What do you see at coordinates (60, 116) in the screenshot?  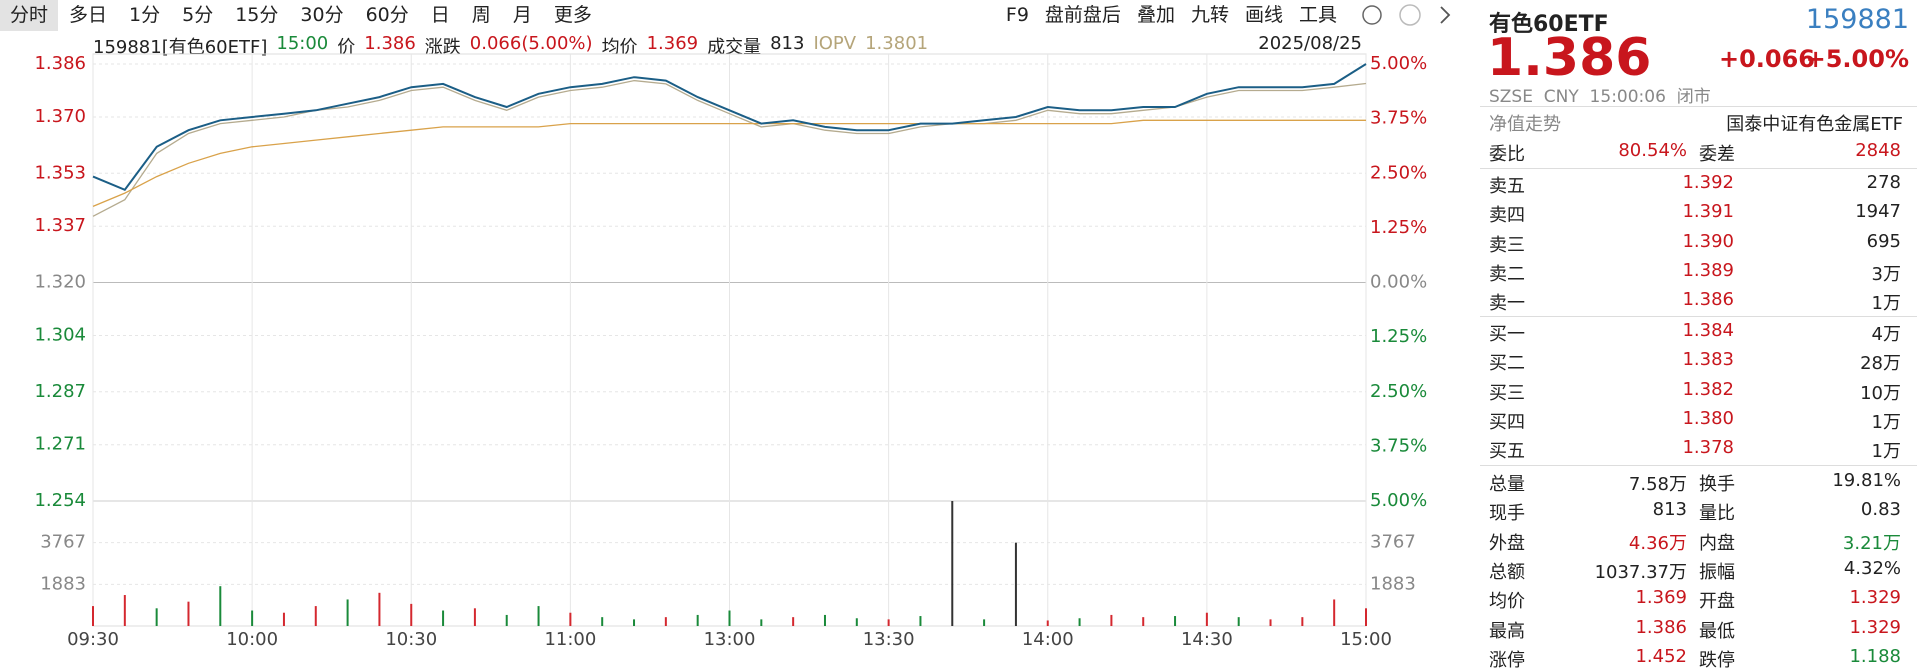 I see `y-tick-label: 1.370` at bounding box center [60, 116].